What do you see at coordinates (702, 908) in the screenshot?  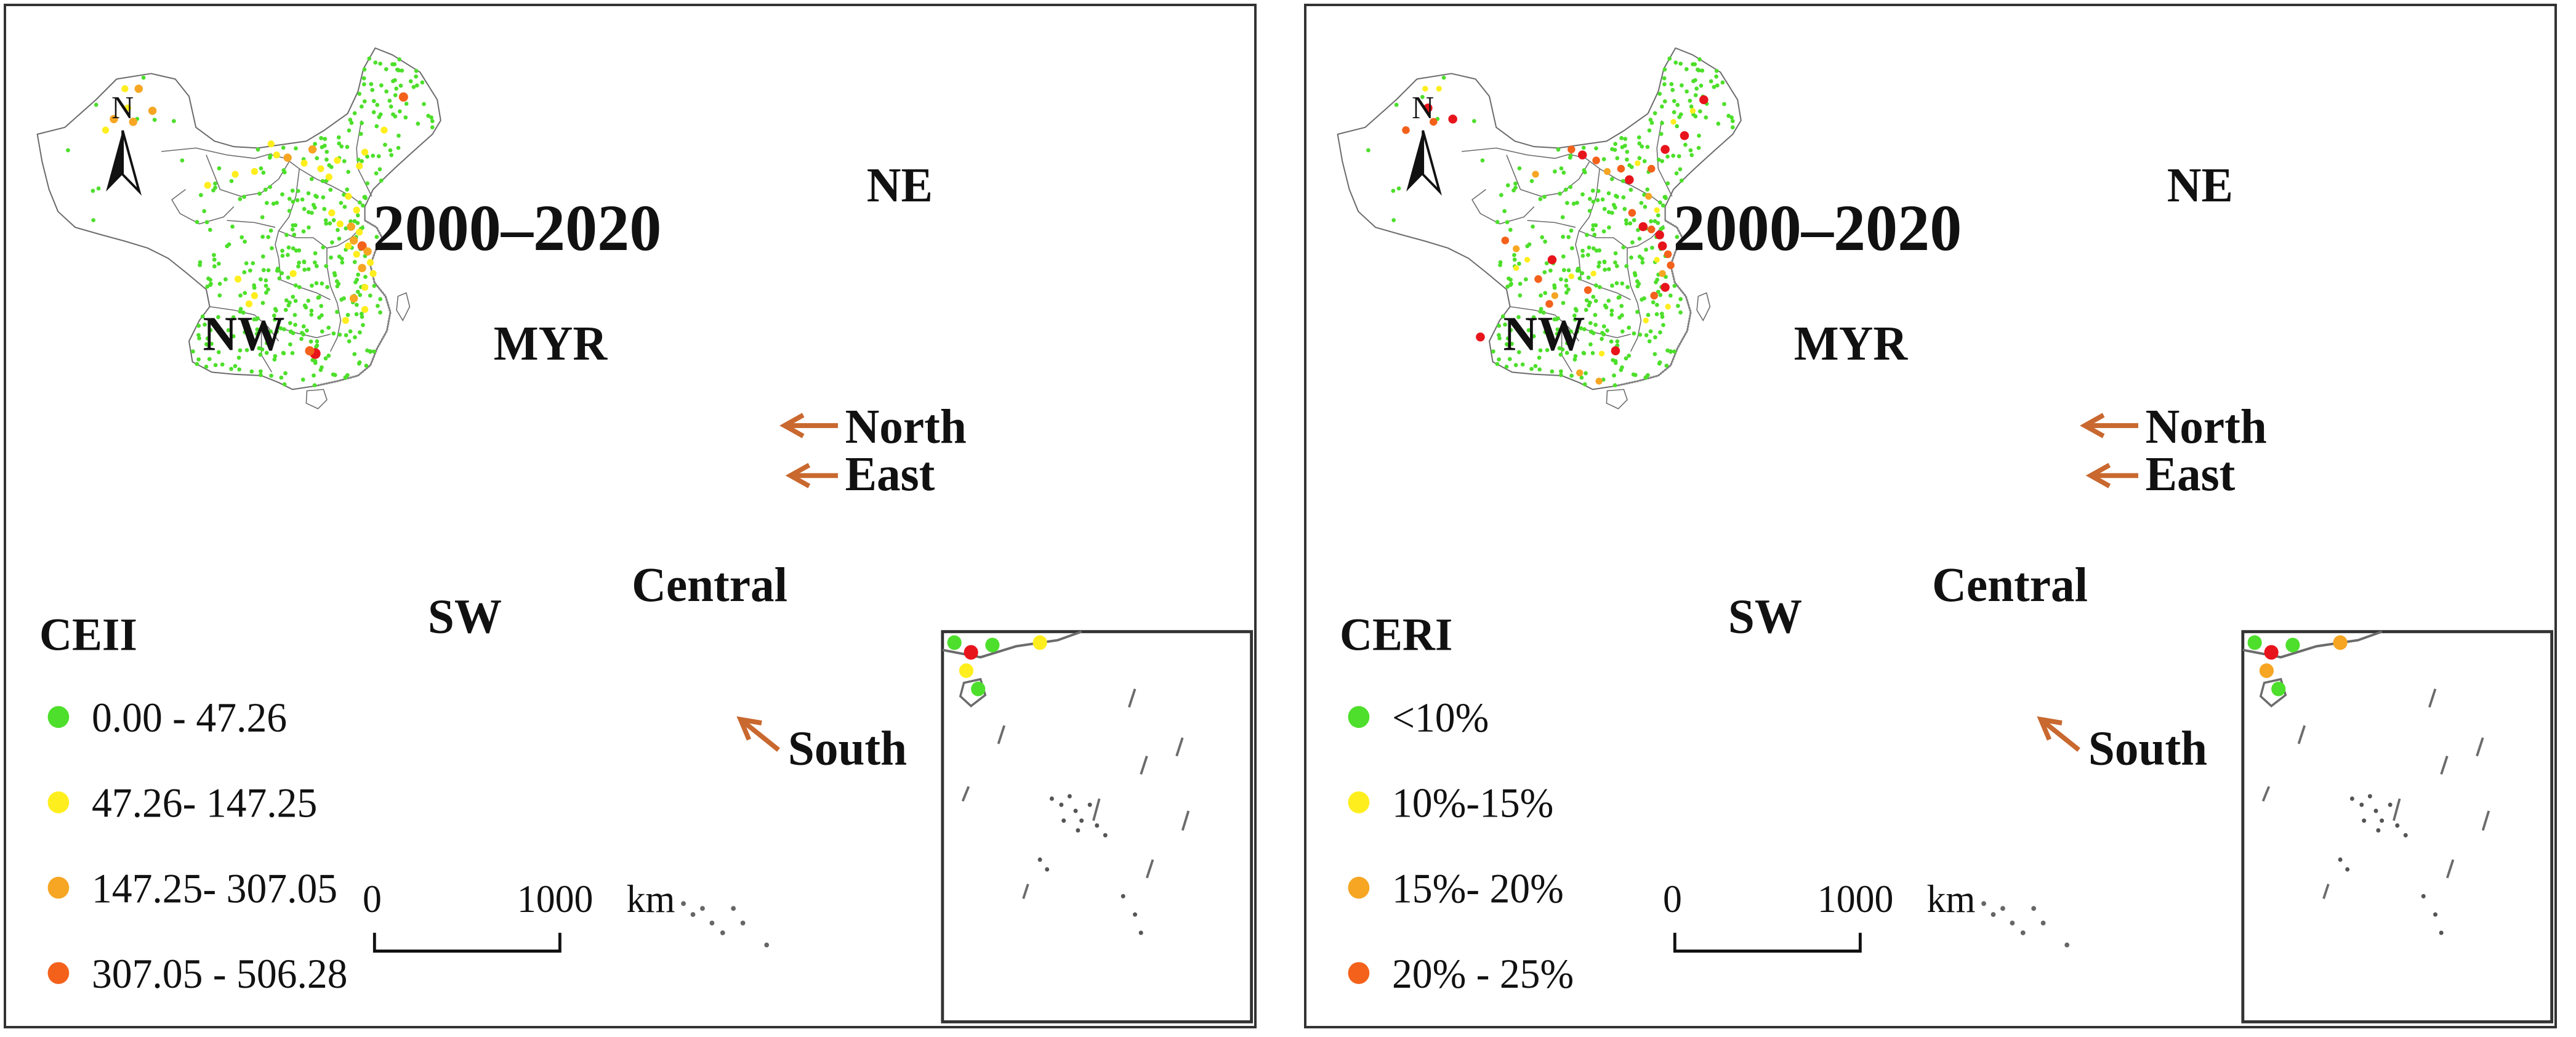 I see `islet-a` at bounding box center [702, 908].